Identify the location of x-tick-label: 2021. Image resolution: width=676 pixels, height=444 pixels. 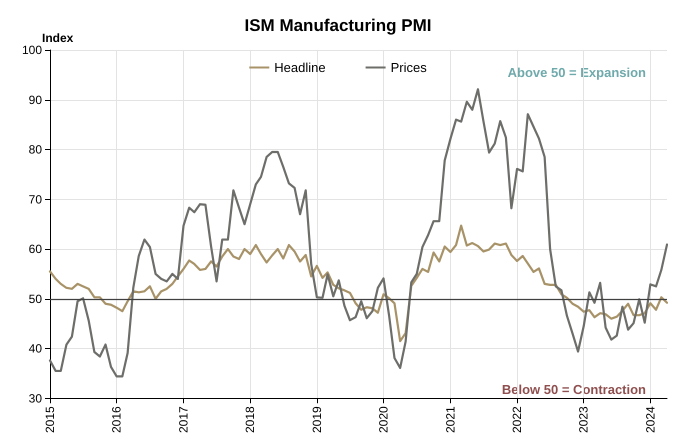
(450, 420).